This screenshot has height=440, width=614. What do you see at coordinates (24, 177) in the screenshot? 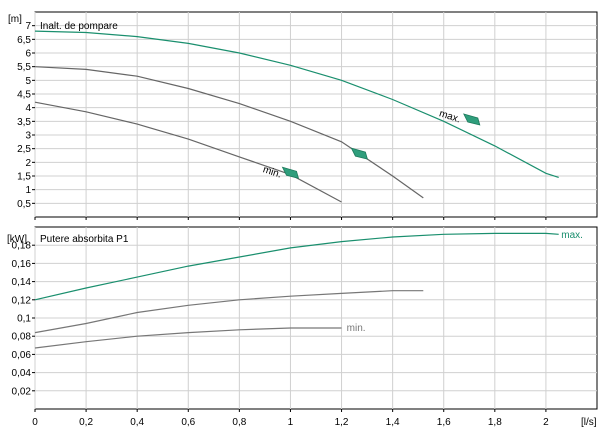
I see `top-y-tick-label: 1,5` at bounding box center [24, 177].